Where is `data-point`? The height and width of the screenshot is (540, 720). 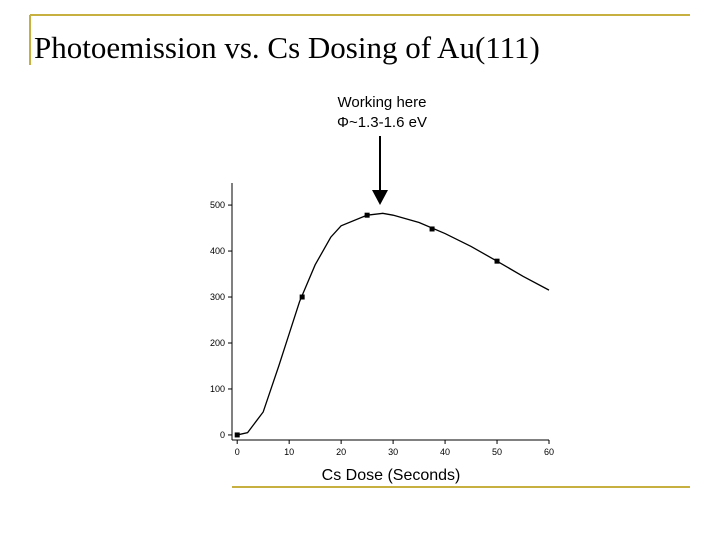
data-point is located at coordinates (432, 229).